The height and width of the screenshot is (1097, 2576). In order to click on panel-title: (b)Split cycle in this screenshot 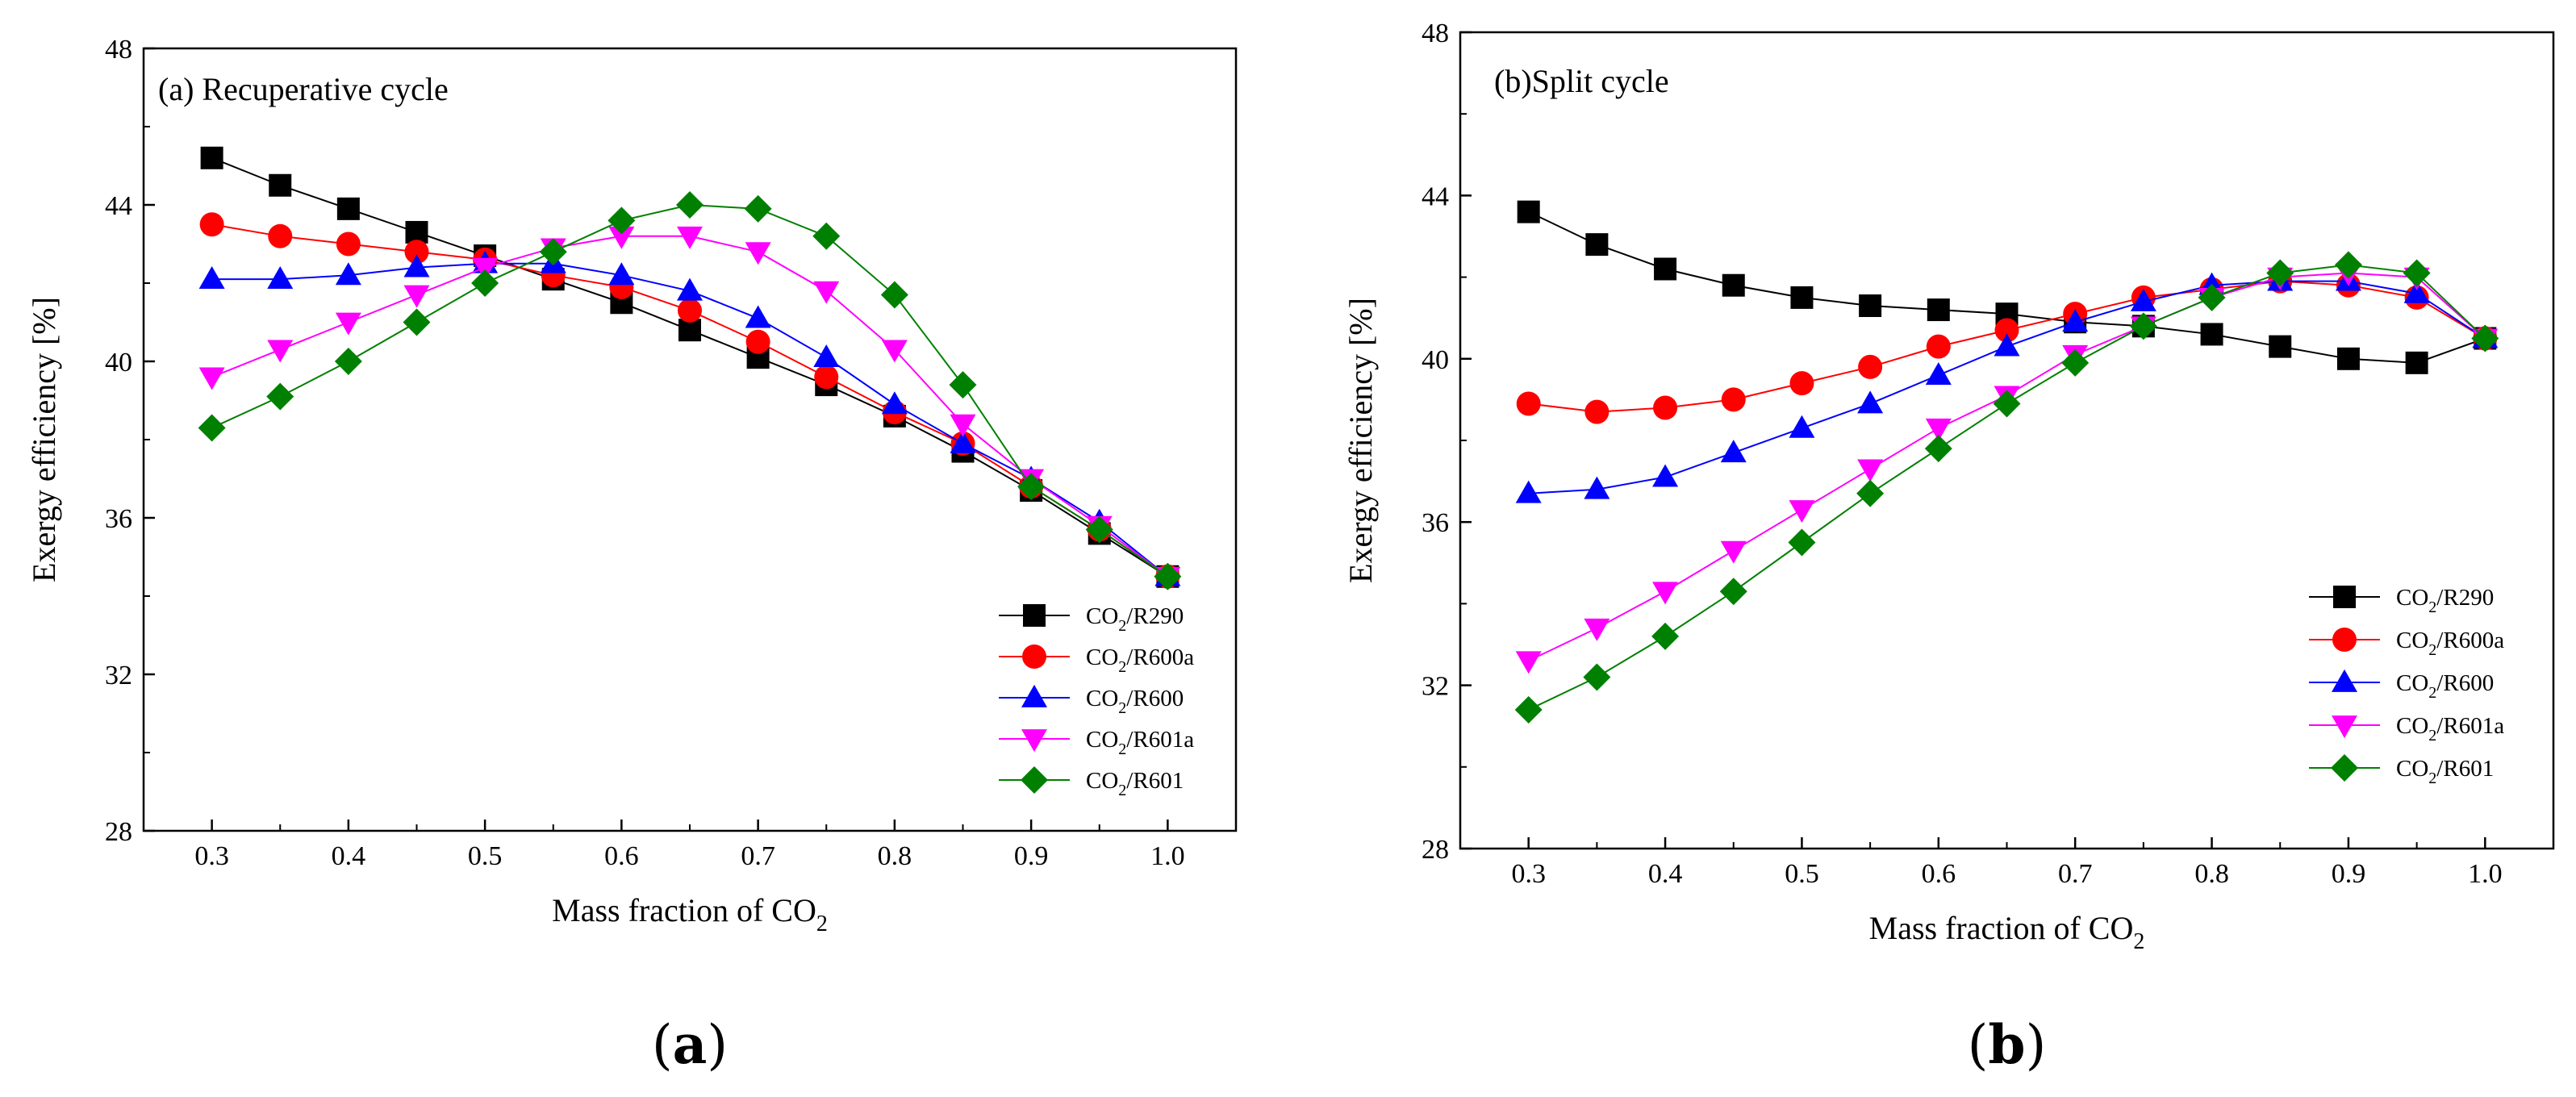, I will do `click(1581, 81)`.